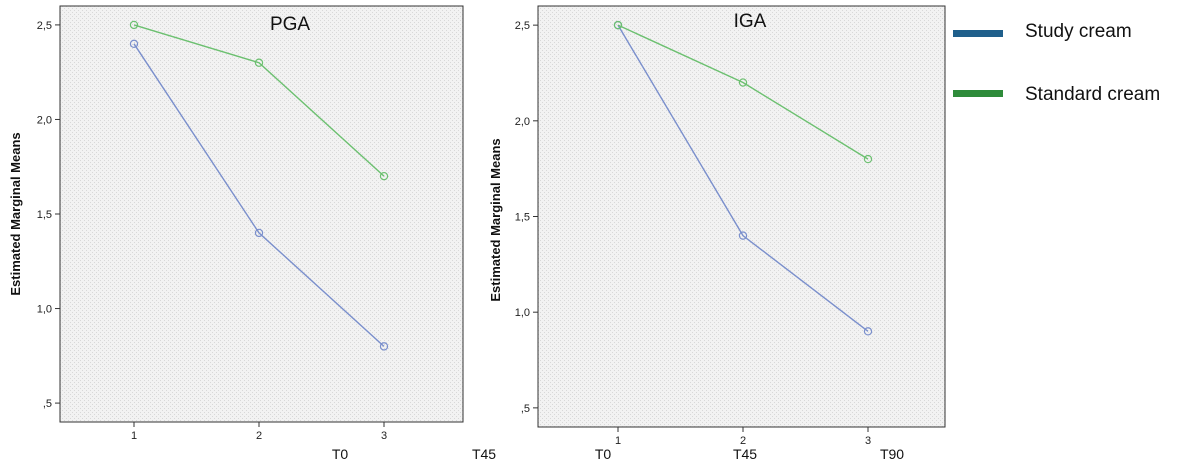 This screenshot has width=1179, height=465. What do you see at coordinates (868, 441) in the screenshot?
I see `iga-x-tick-label: 3` at bounding box center [868, 441].